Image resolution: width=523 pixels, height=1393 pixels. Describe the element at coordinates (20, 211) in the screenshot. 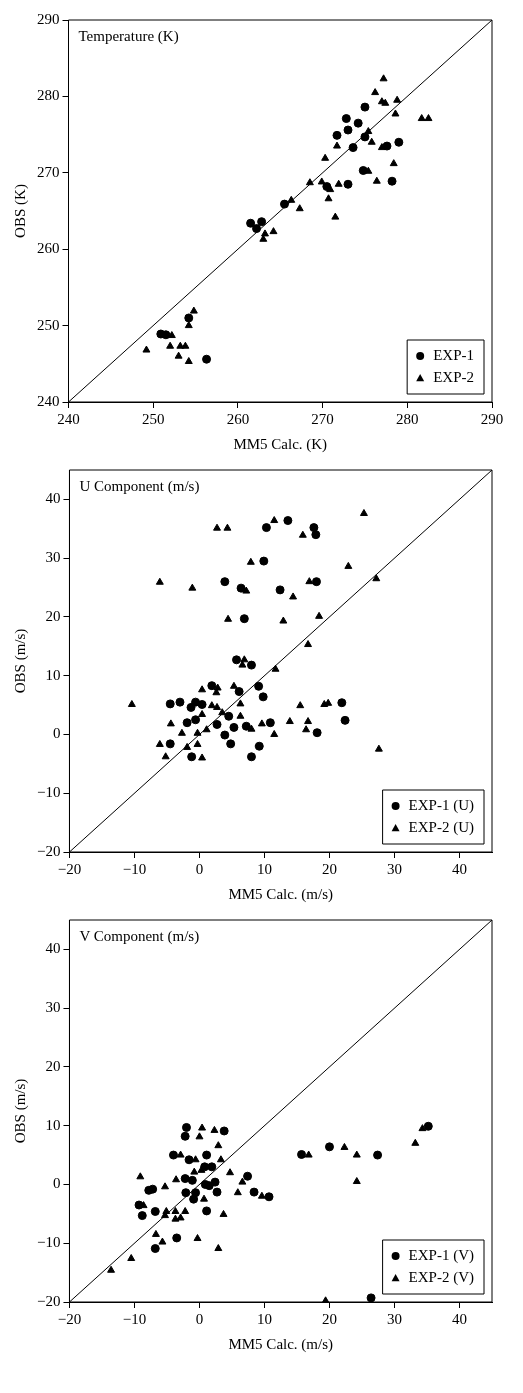

I see `y-axis-title: OBS (K)` at that location.